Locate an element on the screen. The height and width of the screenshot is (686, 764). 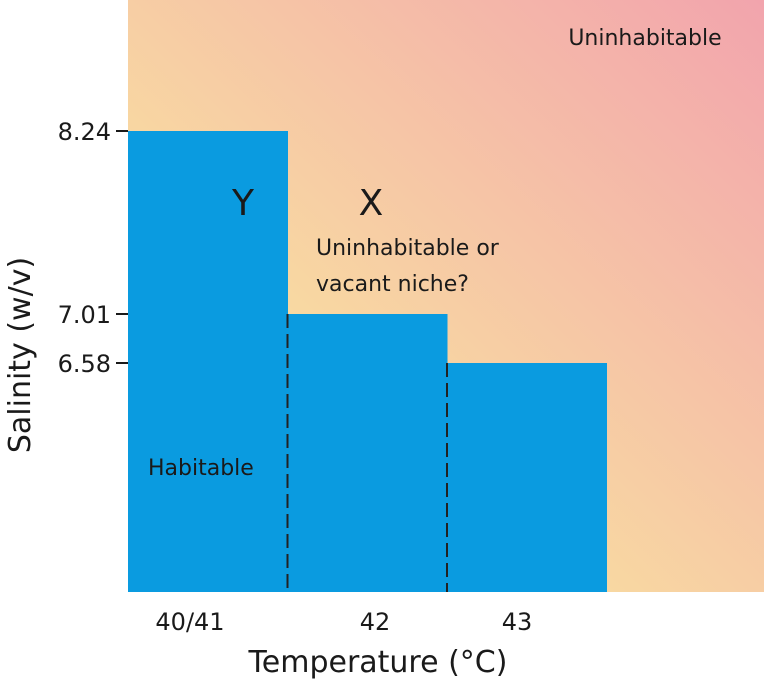
y-axis-title: Salinity (w/v) is located at coordinates (20, 355).